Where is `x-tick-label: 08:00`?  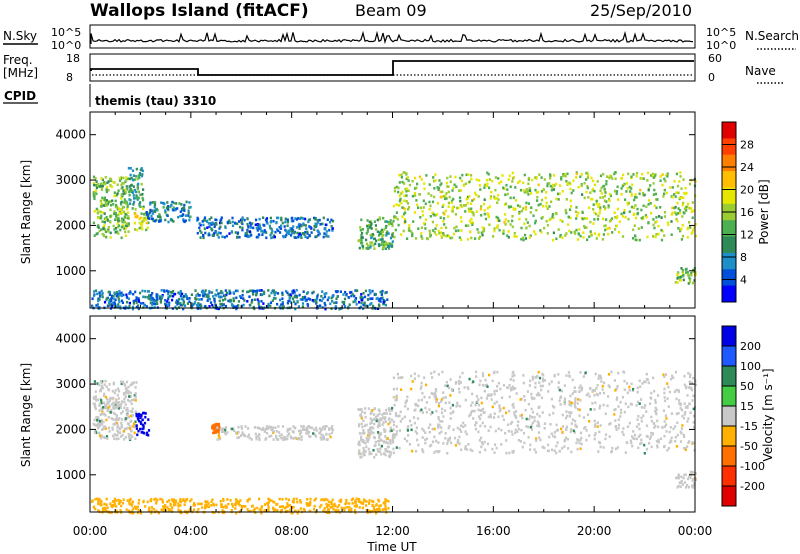
x-tick-label: 08:00 is located at coordinates (291, 531).